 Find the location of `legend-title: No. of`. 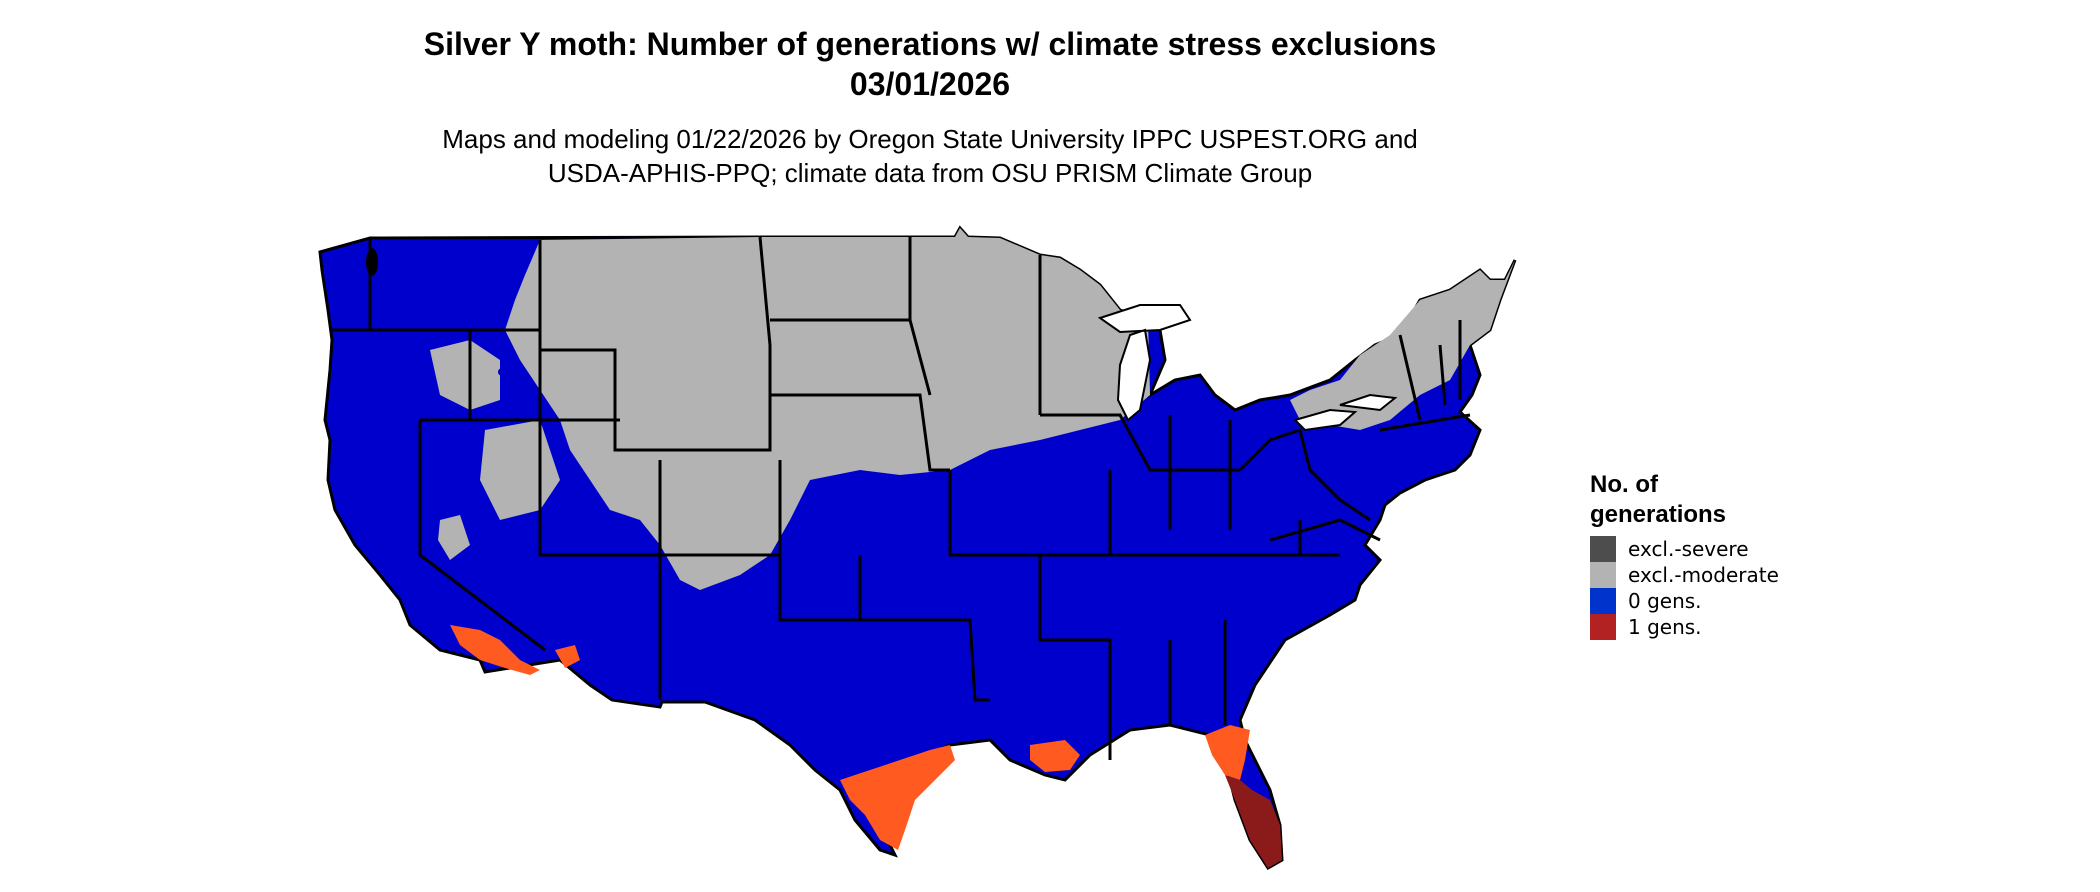

legend-title: No. of is located at coordinates (1624, 484).